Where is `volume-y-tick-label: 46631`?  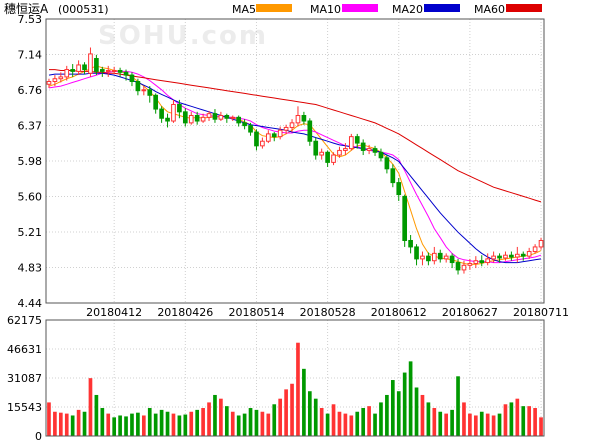 volume-y-tick-label: 46631 is located at coordinates (24, 349).